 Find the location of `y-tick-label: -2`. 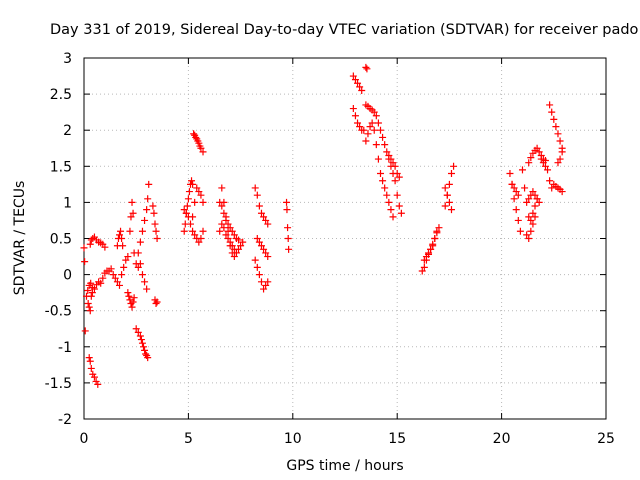

y-tick-label: -2 is located at coordinates (65, 420).